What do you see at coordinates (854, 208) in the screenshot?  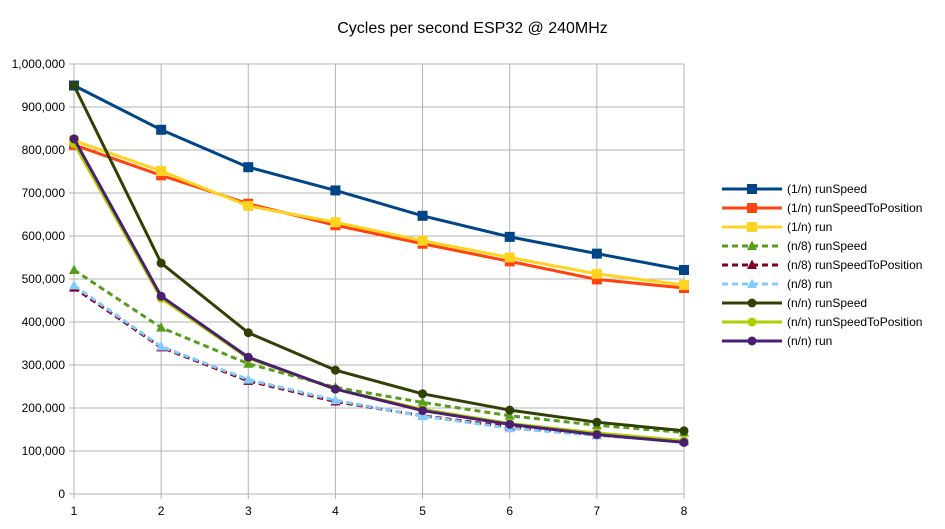 I see `legend-label: (1/n) runSpeedToPosition` at bounding box center [854, 208].